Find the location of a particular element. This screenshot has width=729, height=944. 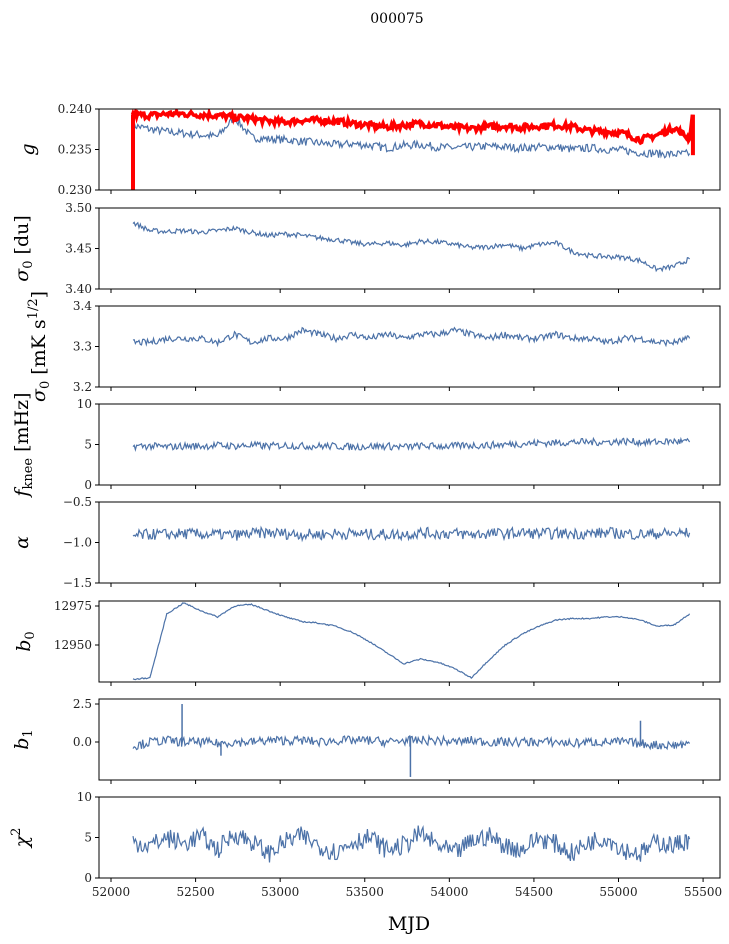

label-part: ] is located at coordinates (39, 294).